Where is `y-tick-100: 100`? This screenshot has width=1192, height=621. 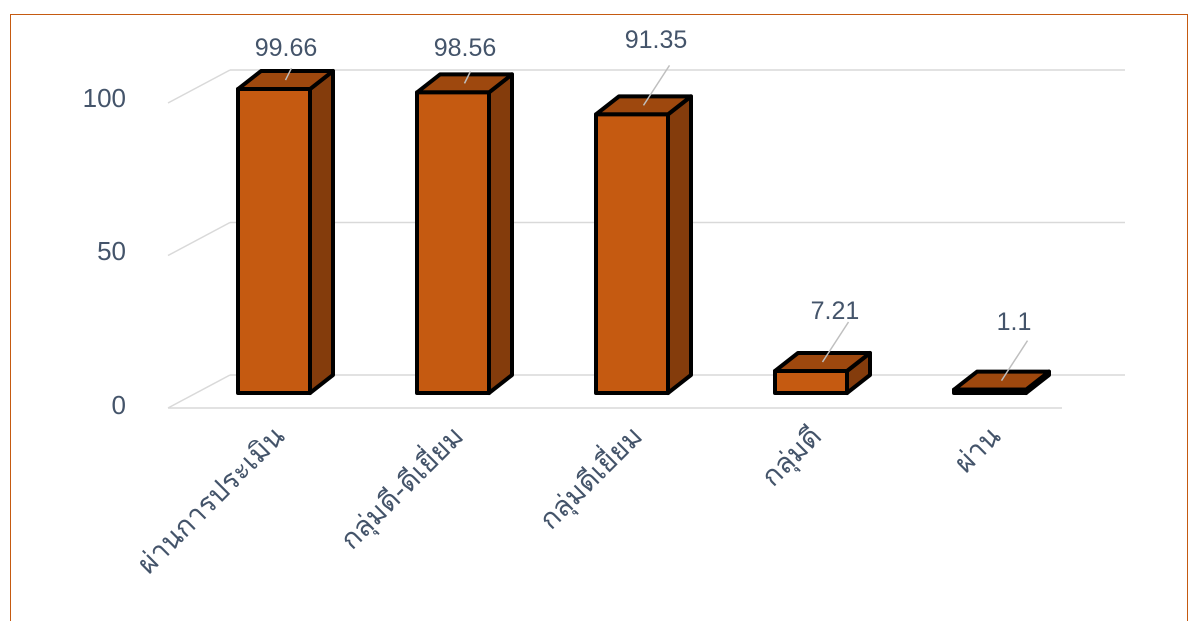 y-tick-100: 100 is located at coordinates (104, 98).